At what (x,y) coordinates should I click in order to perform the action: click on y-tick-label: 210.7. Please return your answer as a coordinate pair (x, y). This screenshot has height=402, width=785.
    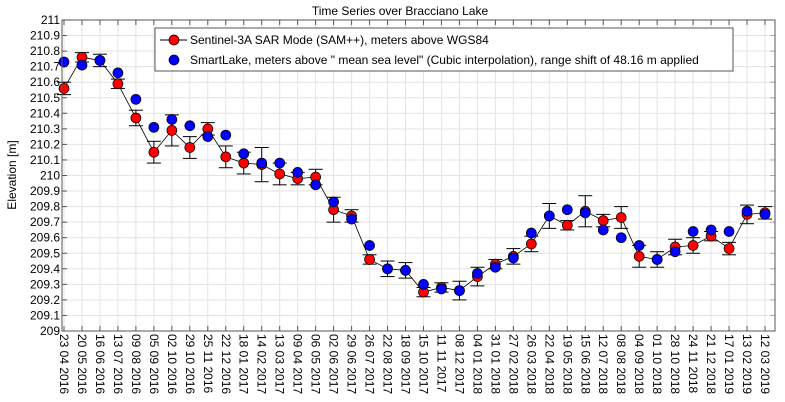
    Looking at the image, I should click on (45, 67).